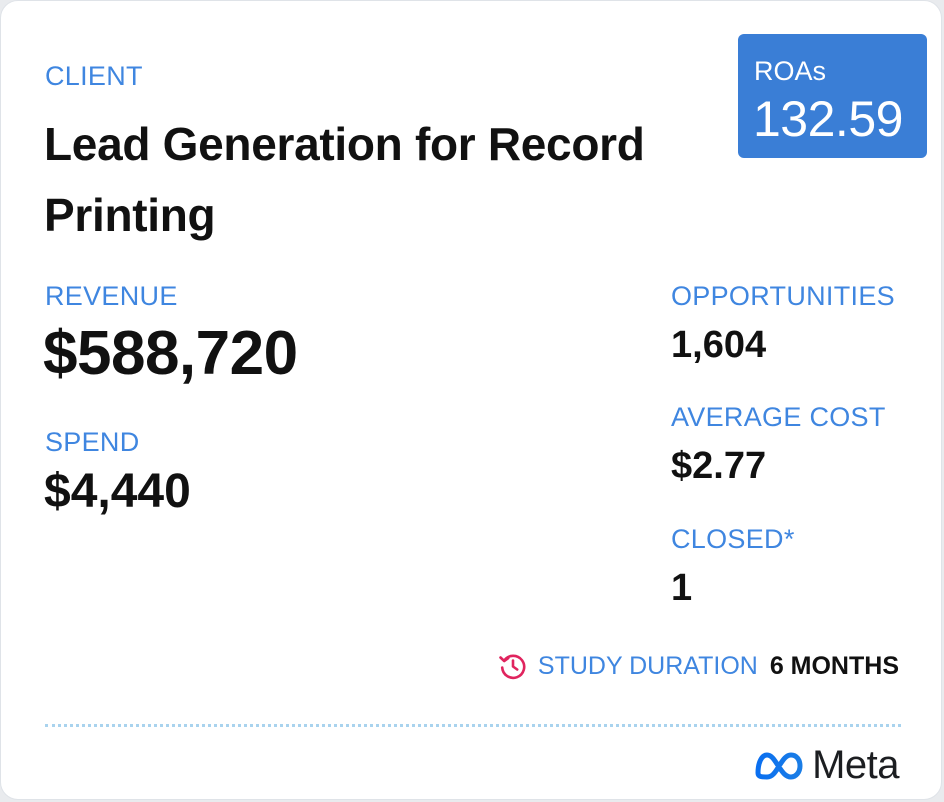  I want to click on spend-value: $4,440, so click(117, 491).